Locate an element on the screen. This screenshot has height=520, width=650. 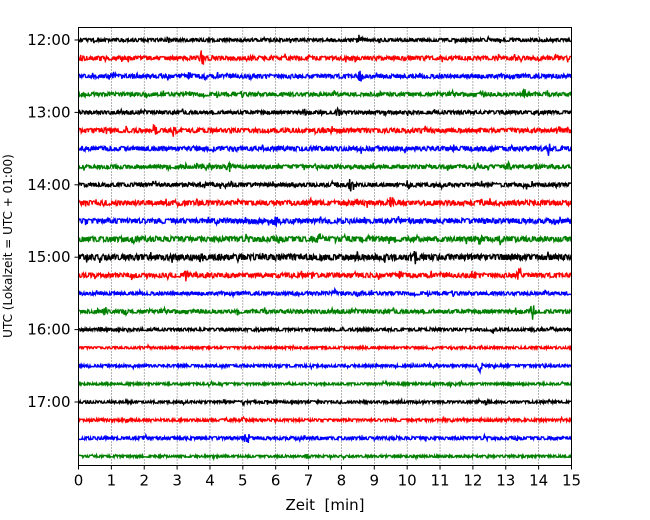
x-tick-label: 1 is located at coordinates (112, 481).